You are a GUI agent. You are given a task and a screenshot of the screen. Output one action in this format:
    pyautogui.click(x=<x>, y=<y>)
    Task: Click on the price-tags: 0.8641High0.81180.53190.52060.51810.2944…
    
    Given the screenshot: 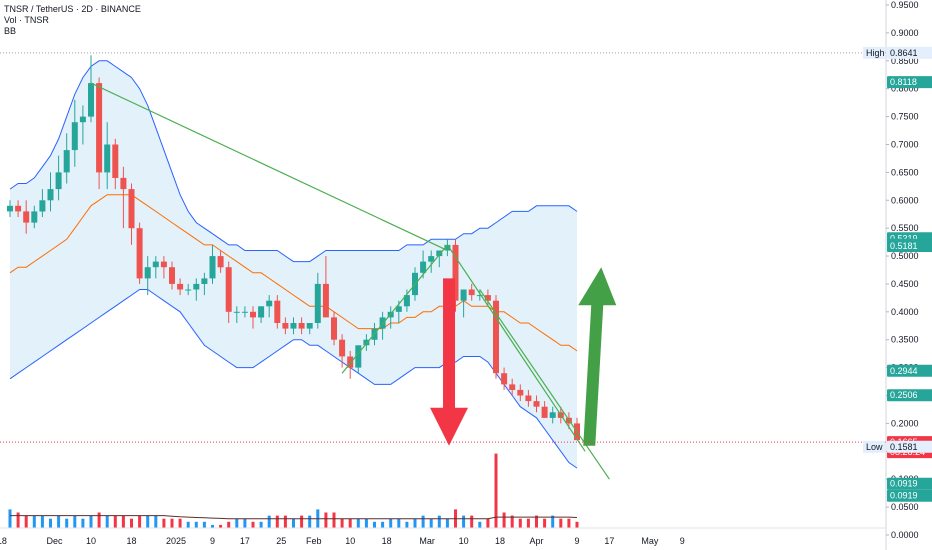 What is the action you would take?
    pyautogui.click(x=897, y=274)
    